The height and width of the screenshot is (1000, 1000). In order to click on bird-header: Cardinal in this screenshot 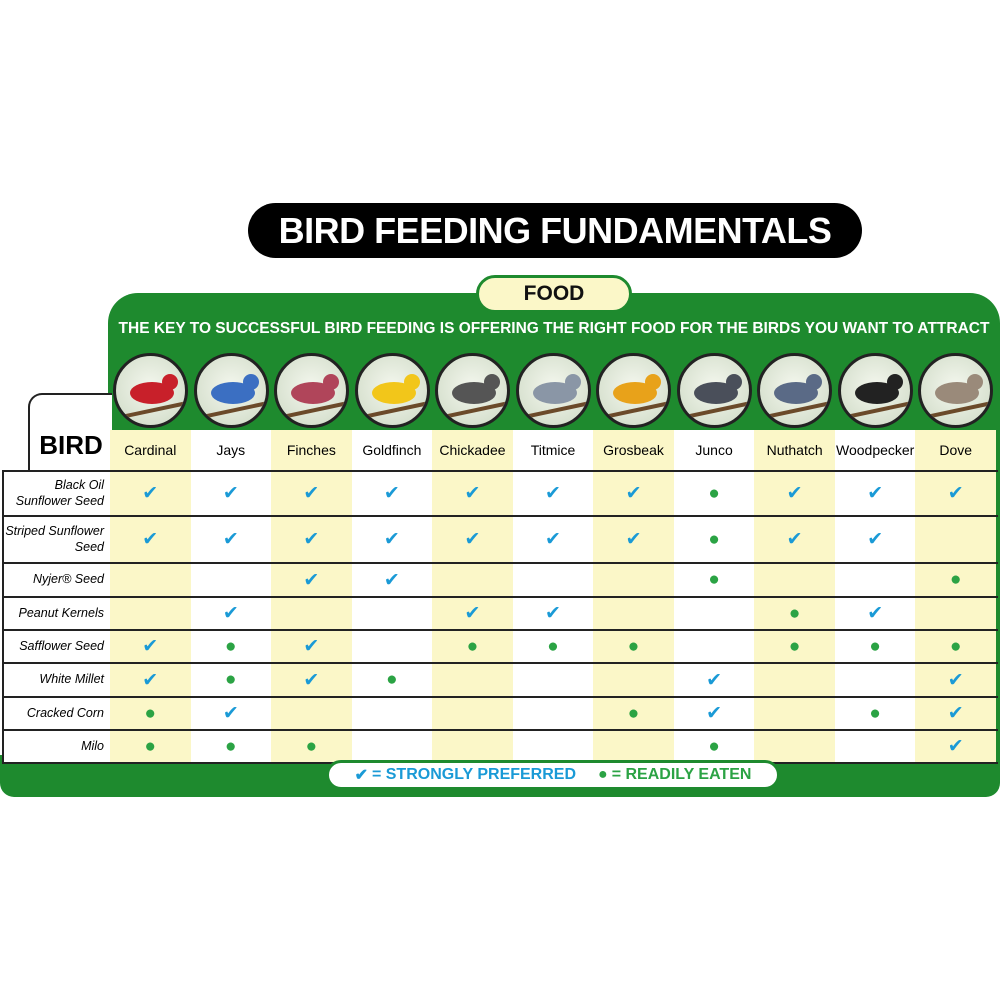, I will do `click(150, 410)`.